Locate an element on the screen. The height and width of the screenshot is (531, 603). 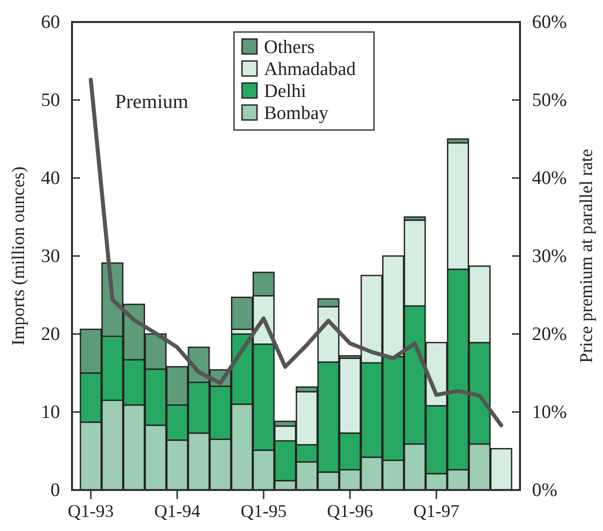
legend-label: Others is located at coordinates (289, 47).